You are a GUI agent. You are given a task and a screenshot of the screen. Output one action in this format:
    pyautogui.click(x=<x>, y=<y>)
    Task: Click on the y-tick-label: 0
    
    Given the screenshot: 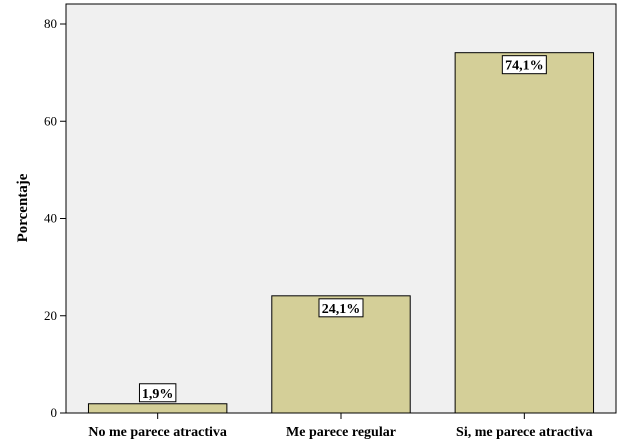 What is the action you would take?
    pyautogui.click(x=54, y=412)
    